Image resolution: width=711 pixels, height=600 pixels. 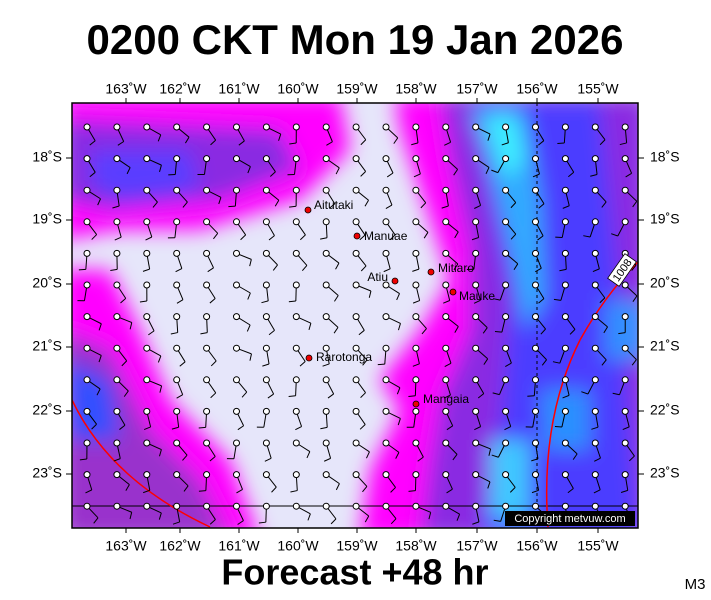 What do you see at coordinates (47, 410) in the screenshot?
I see `lat-label-left: 22˚S` at bounding box center [47, 410].